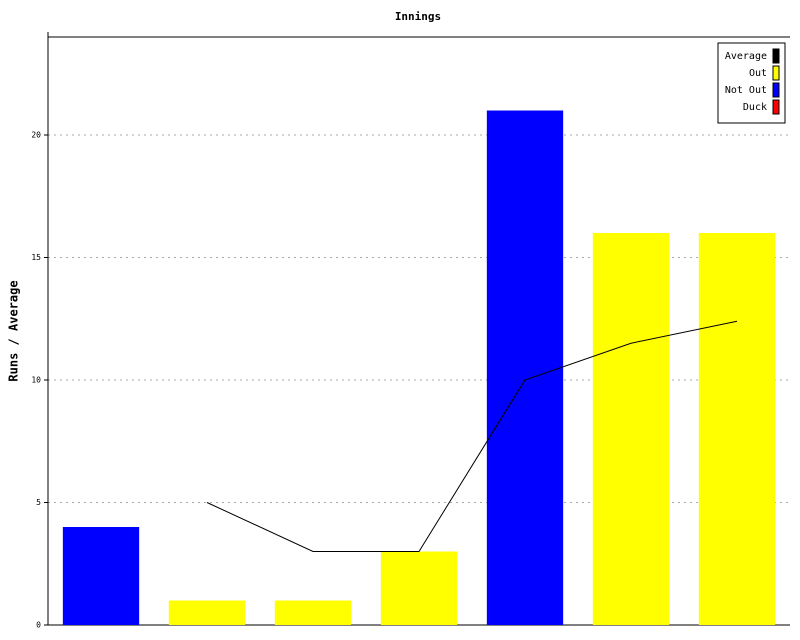  Describe the element at coordinates (755, 107) in the screenshot. I see `legend-label: Duck` at that location.